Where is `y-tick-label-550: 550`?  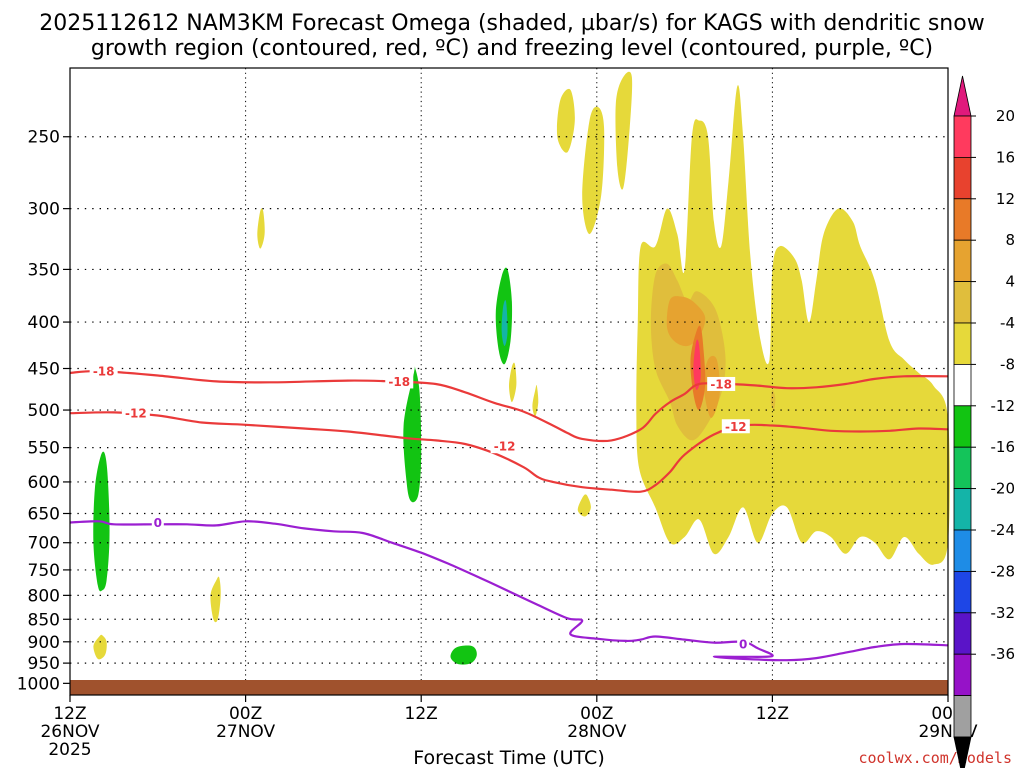 y-tick-label-550: 550 is located at coordinates (44, 449).